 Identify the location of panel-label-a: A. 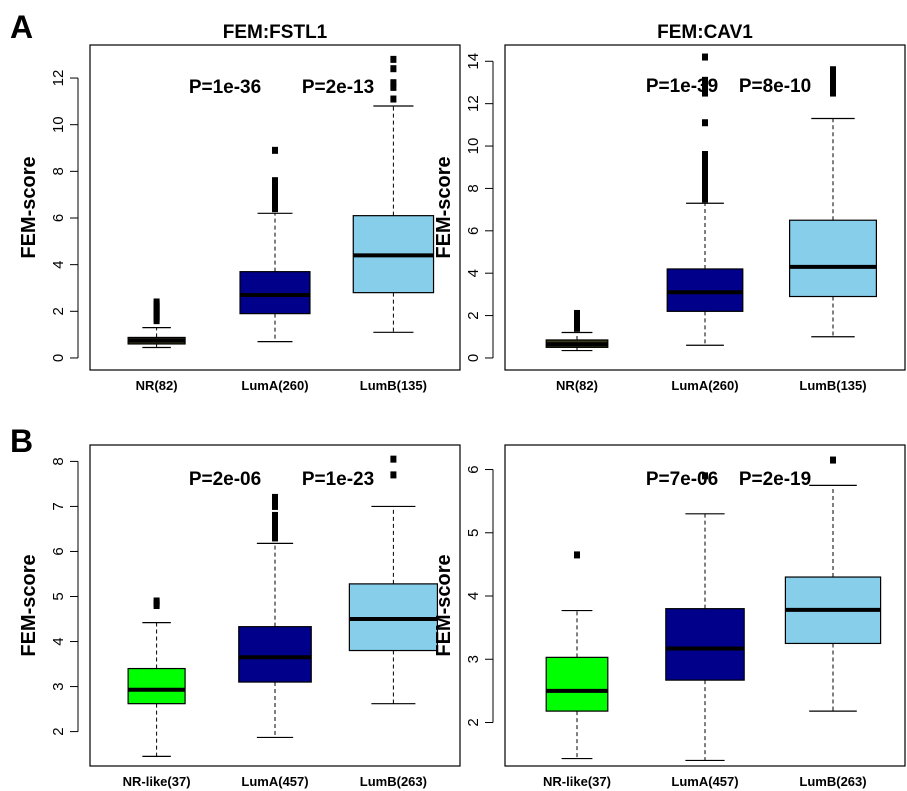
(21, 27).